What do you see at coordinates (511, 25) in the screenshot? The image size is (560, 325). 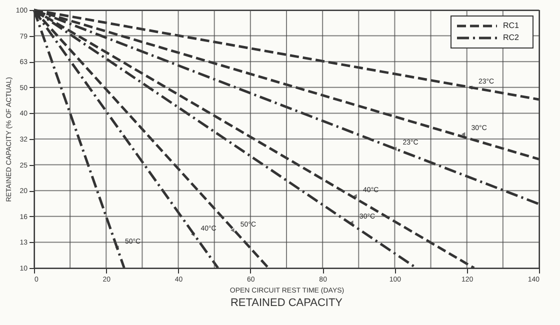 I see `legend-label: RC1` at bounding box center [511, 25].